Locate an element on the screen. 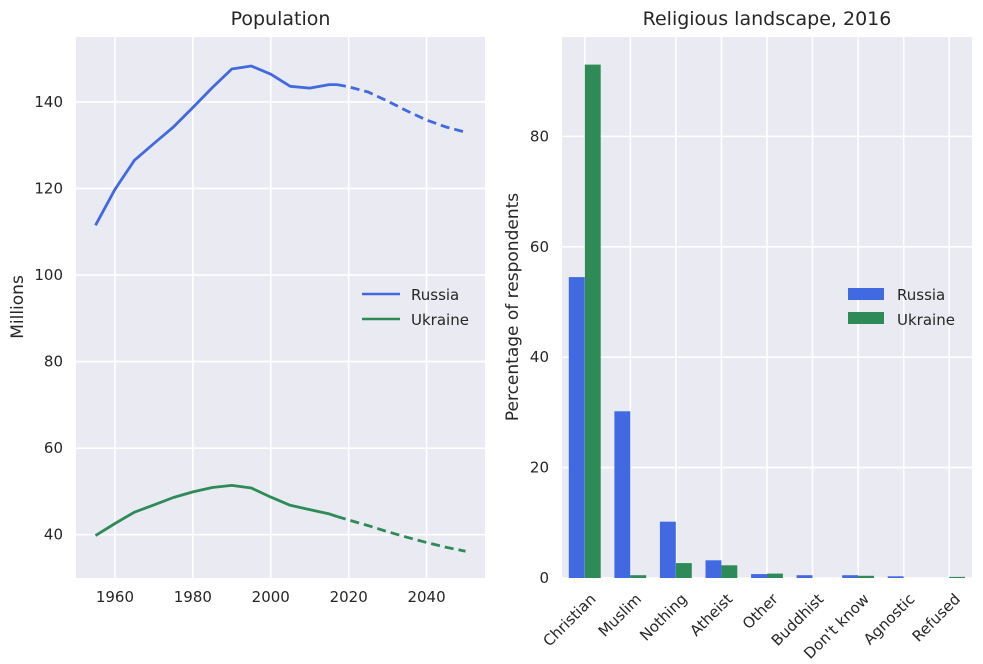 The height and width of the screenshot is (664, 983). religion-y-axis-label: Percentage of respondents is located at coordinates (513, 307).